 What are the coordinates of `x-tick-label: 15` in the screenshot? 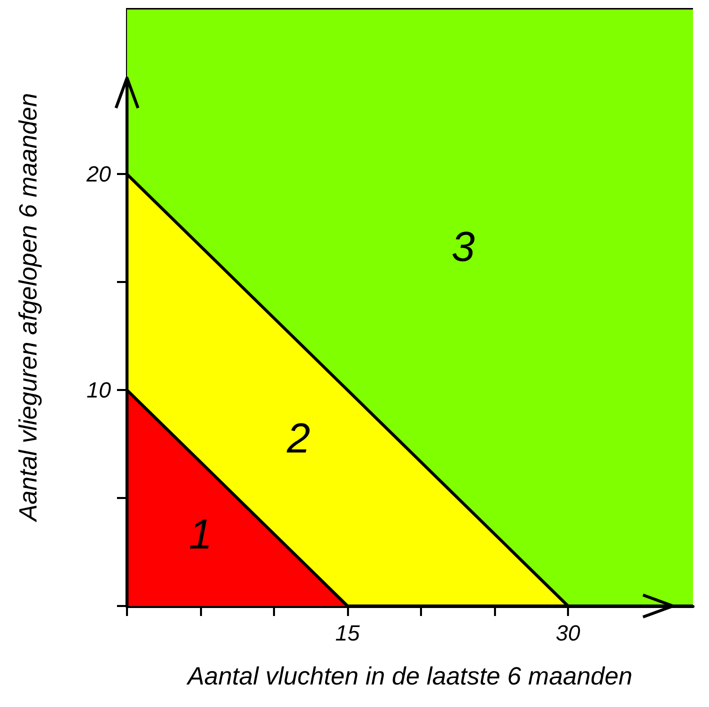 It's located at (348, 633).